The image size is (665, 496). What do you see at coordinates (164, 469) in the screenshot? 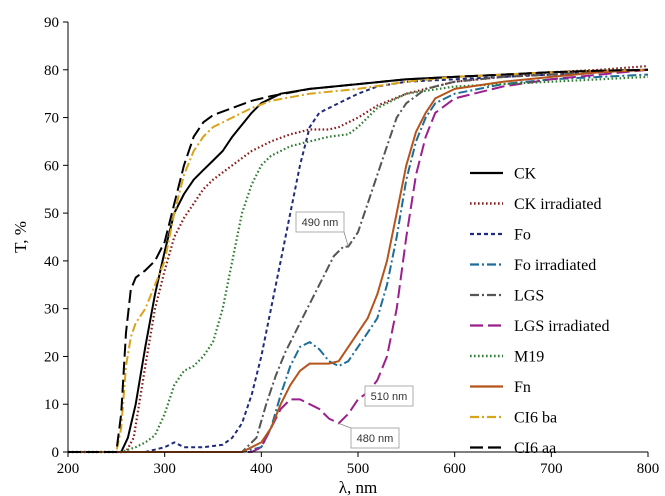
I see `x-tick-label: 300` at bounding box center [164, 469].